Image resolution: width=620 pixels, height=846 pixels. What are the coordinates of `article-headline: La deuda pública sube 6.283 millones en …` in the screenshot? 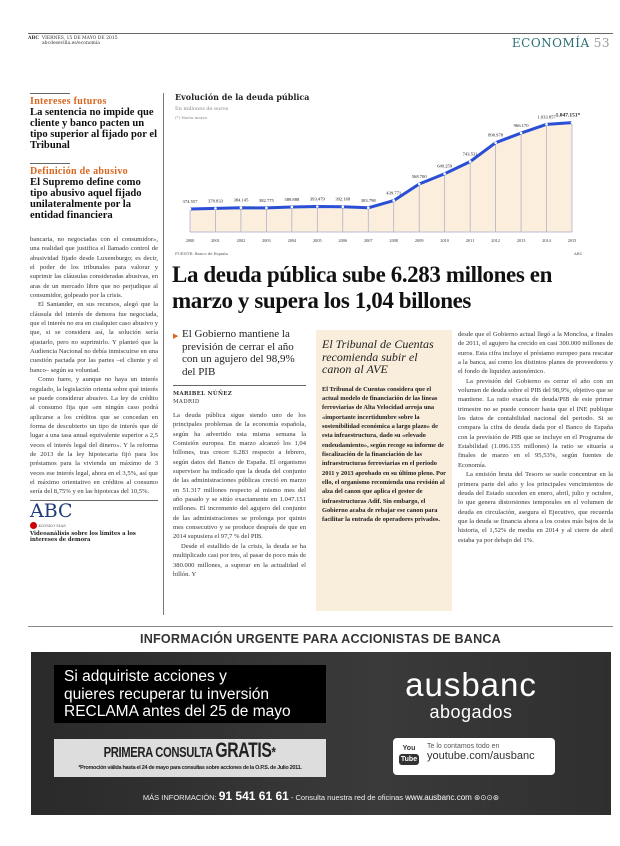 It's located at (362, 287).